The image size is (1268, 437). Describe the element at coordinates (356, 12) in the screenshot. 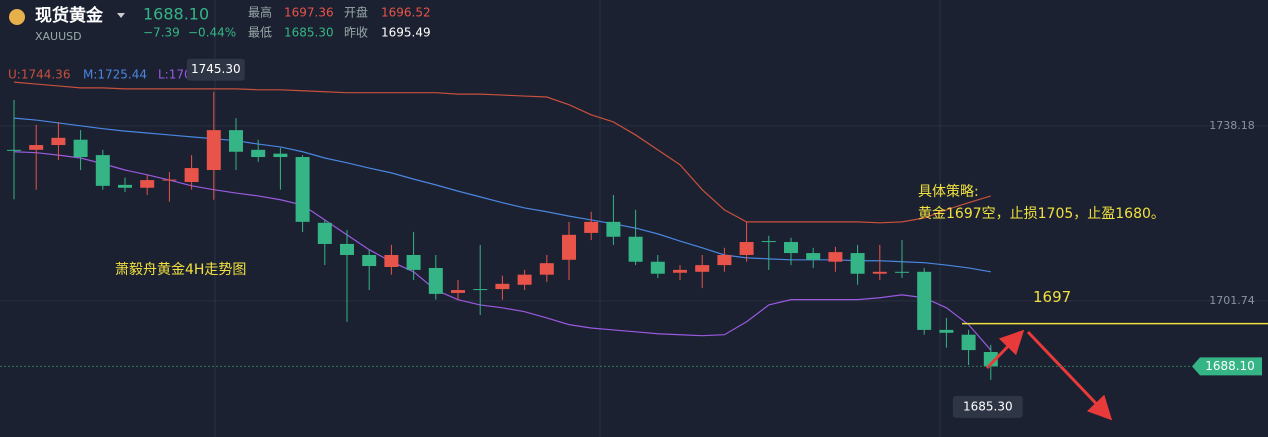

I see `label: 开盘` at that location.